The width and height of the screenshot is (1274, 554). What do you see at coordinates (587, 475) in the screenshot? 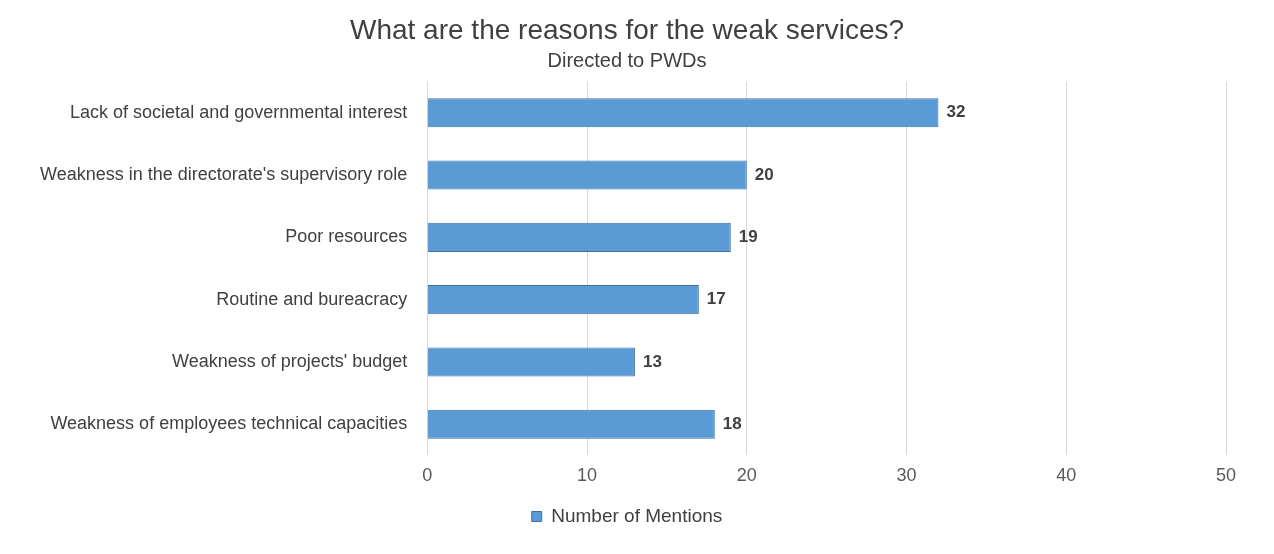
I see `x-tick-label: 10` at bounding box center [587, 475].